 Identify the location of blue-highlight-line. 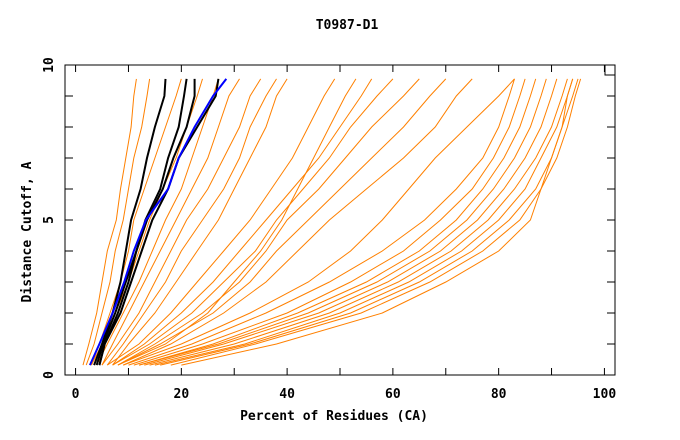
(158, 222).